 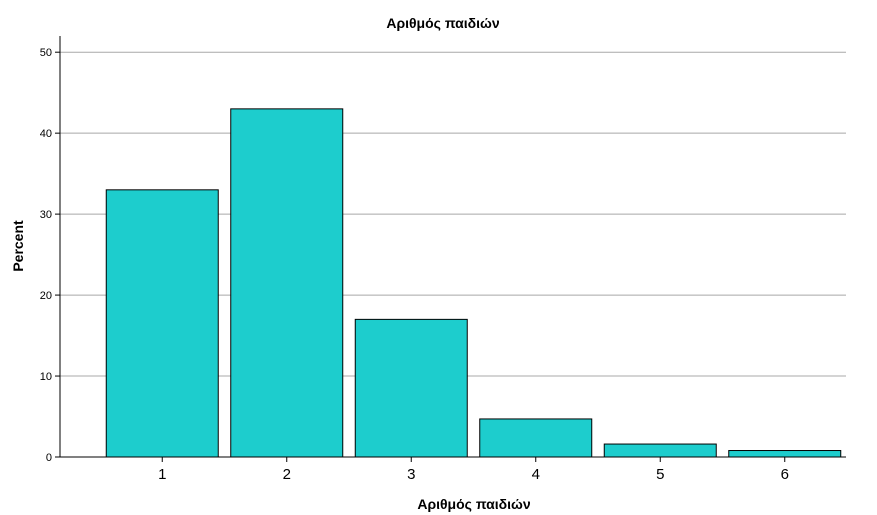 What do you see at coordinates (162, 474) in the screenshot?
I see `x-tick-label: 1` at bounding box center [162, 474].